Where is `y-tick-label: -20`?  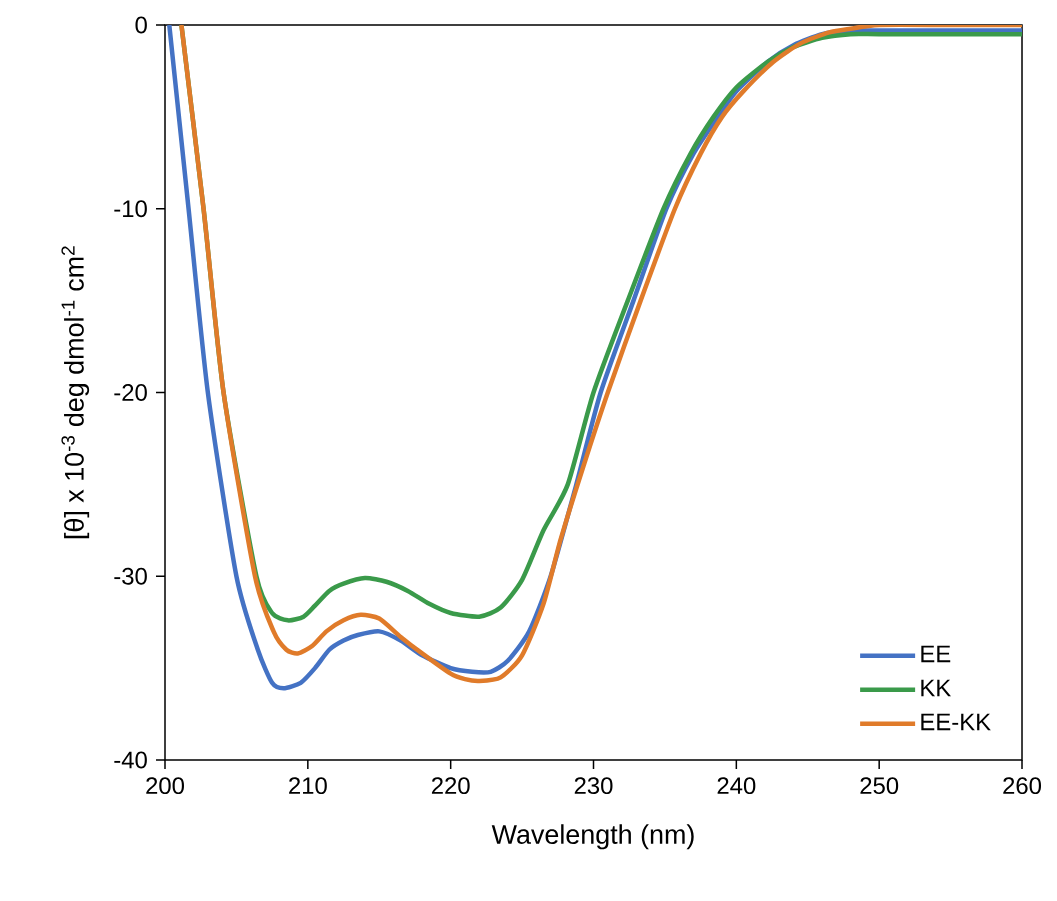
y-tick-label: -20 is located at coordinates (130, 392).